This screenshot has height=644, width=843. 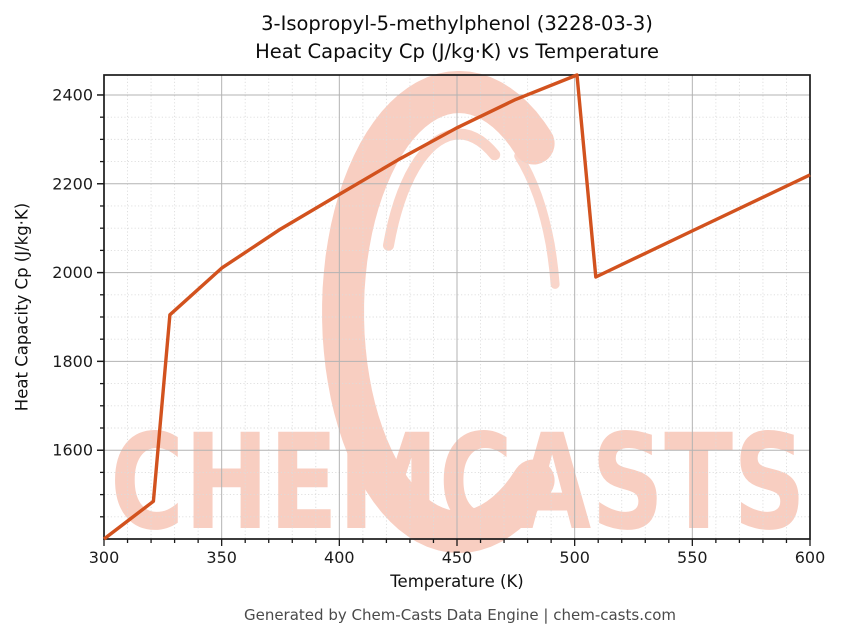 I want to click on chart-title-line2: Heat Capacity Cp (J/kg·K) vs Temperature, so click(x=457, y=51).